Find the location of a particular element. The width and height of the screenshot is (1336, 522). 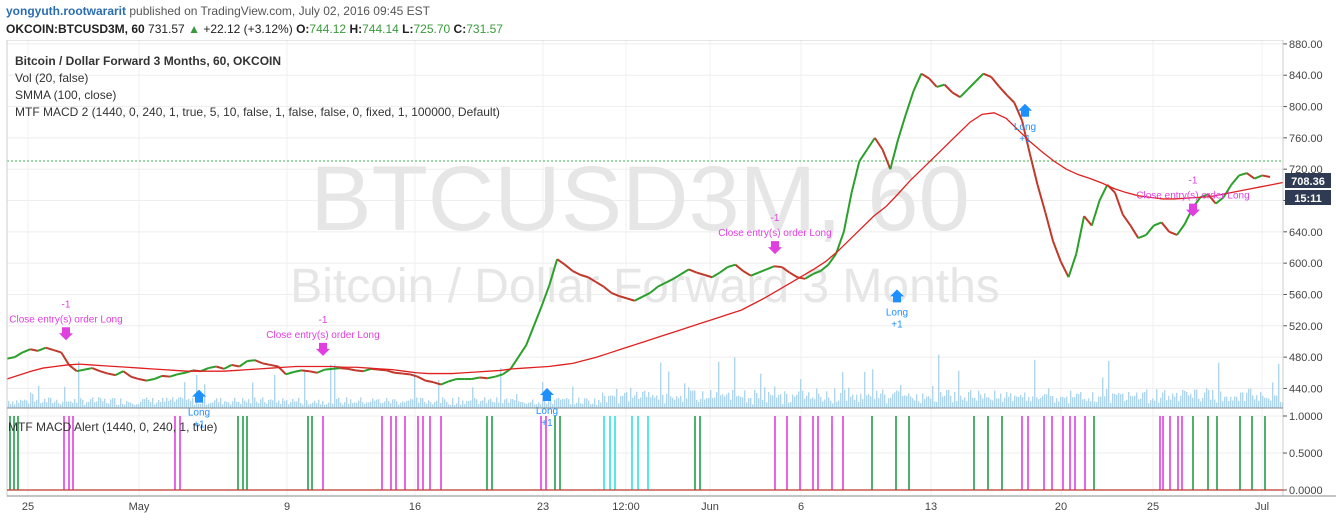

x-tick-label: 12:00 is located at coordinates (626, 507).